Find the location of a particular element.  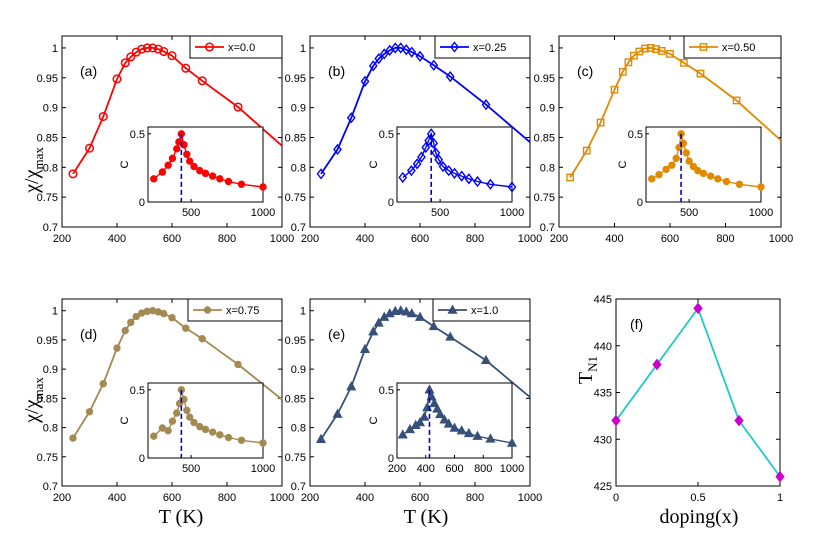

legend: x=0.0 is located at coordinates (236, 47).